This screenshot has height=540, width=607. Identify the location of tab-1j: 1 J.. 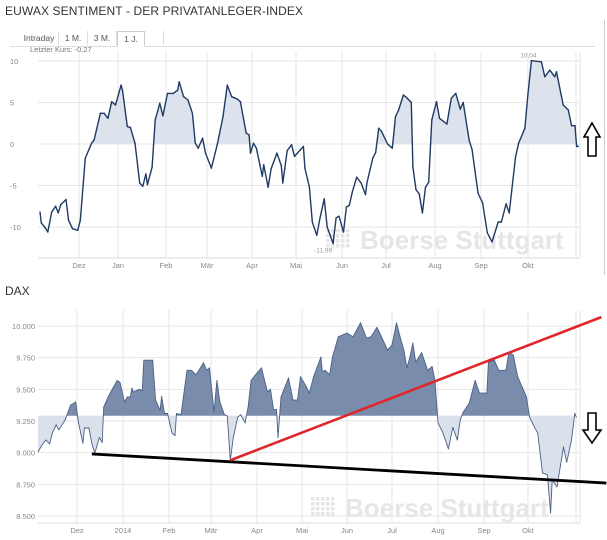
(131, 39).